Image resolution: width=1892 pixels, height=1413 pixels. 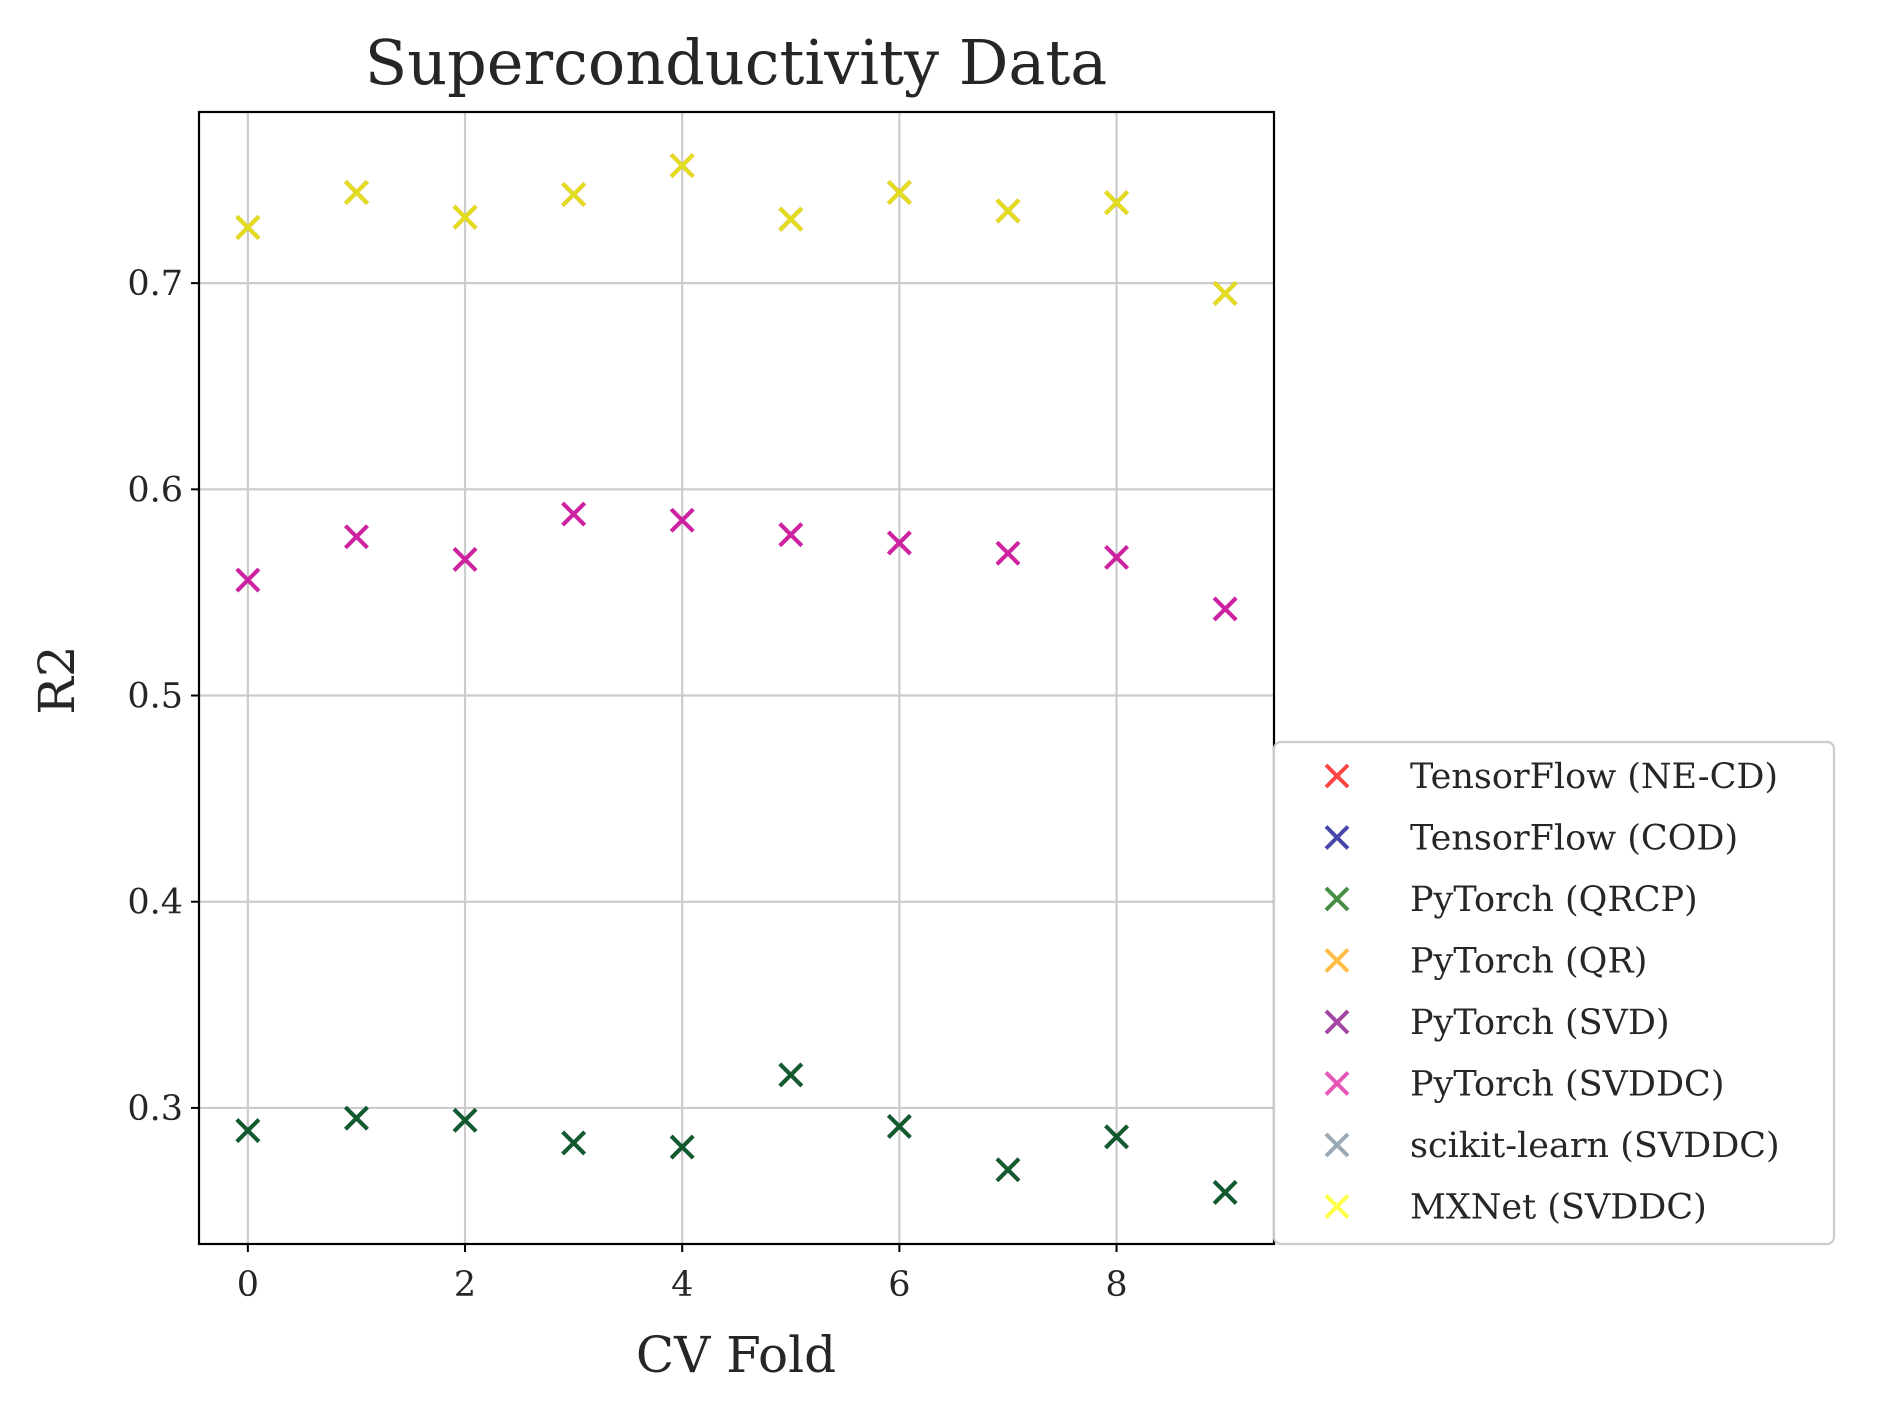 I want to click on legend-label: MXNet (SVDDC), so click(x=1558, y=1208).